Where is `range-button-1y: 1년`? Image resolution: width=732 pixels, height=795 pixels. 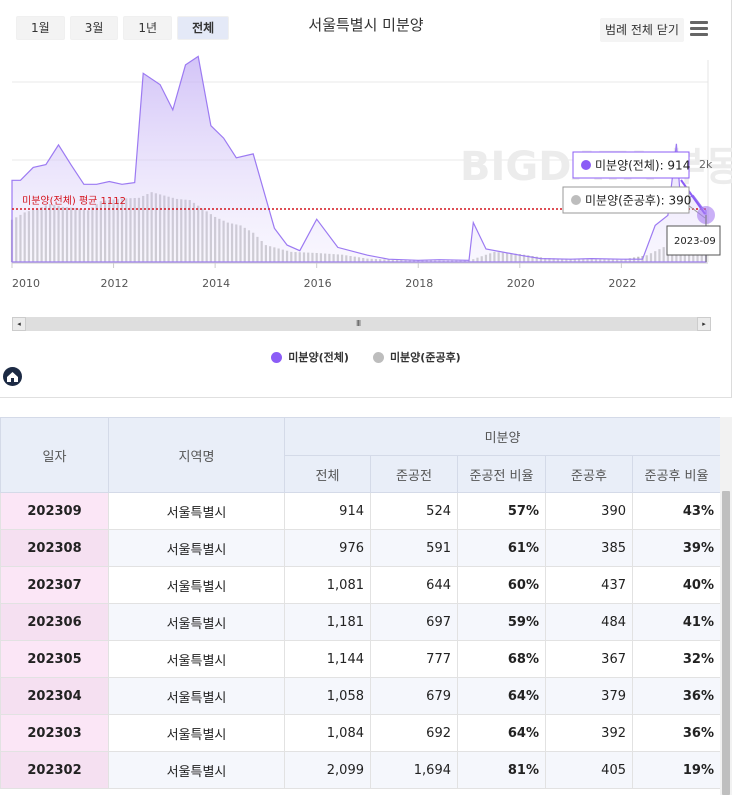
range-button-1y: 1년 is located at coordinates (148, 28).